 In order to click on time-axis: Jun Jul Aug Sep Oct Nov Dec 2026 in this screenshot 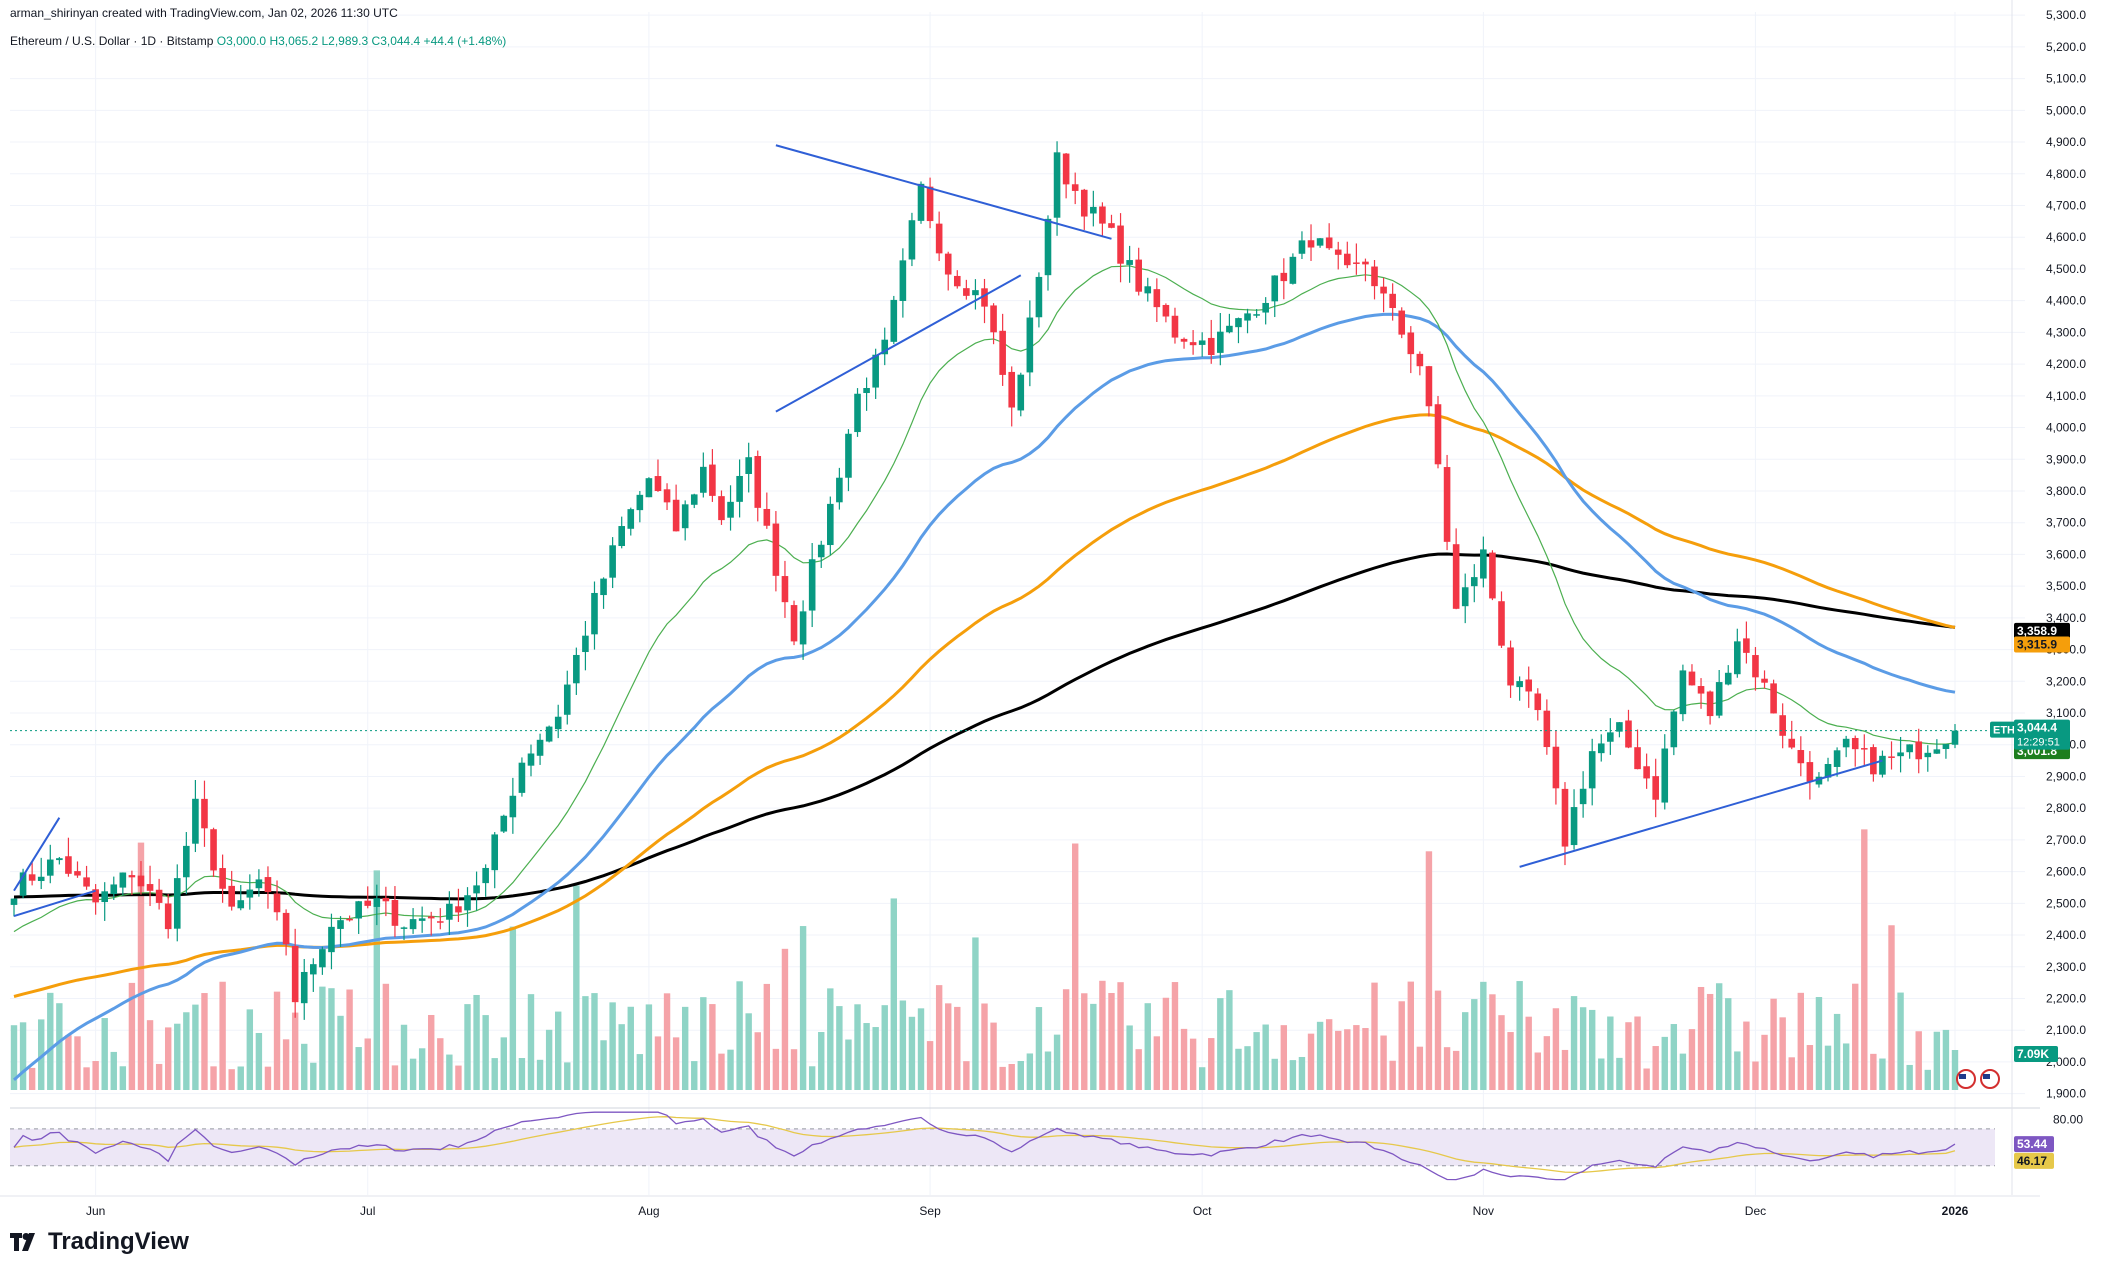, I will do `click(1020, 1206)`.